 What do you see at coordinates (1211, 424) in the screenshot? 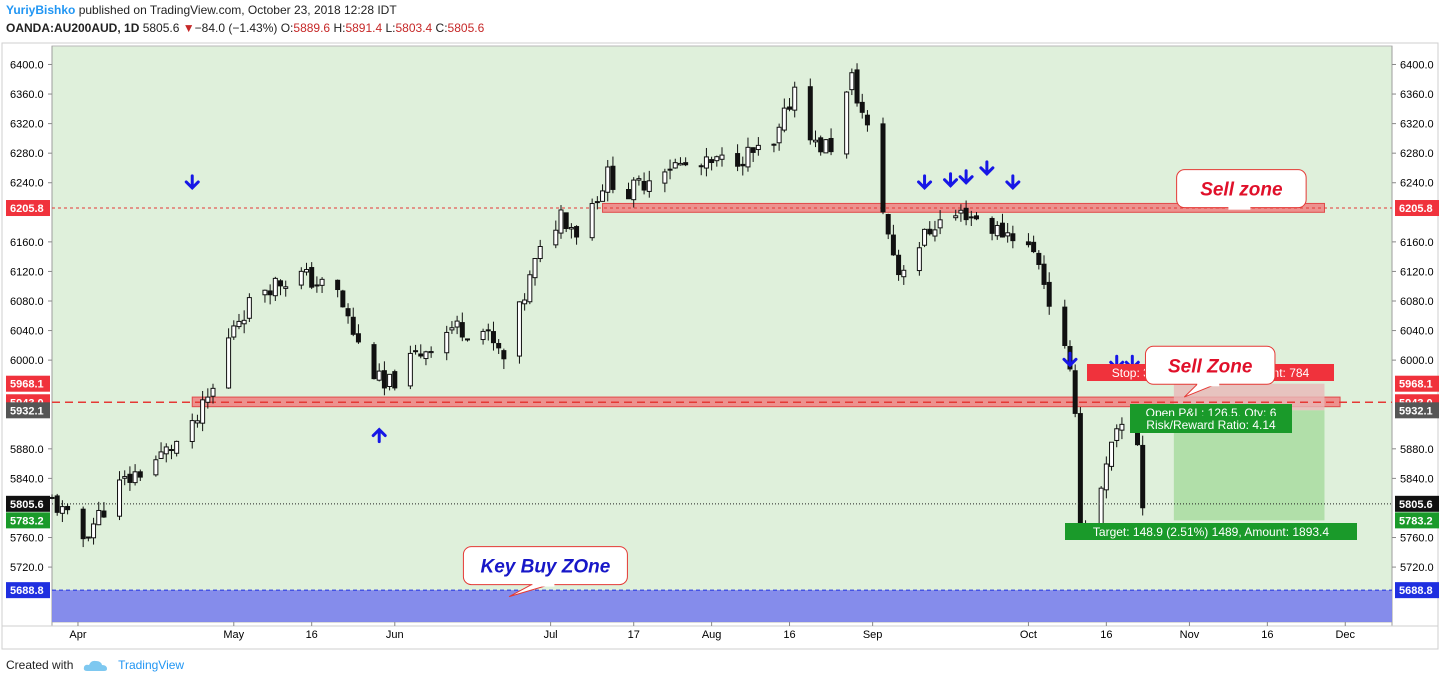
I see `rr-label-box` at bounding box center [1211, 424].